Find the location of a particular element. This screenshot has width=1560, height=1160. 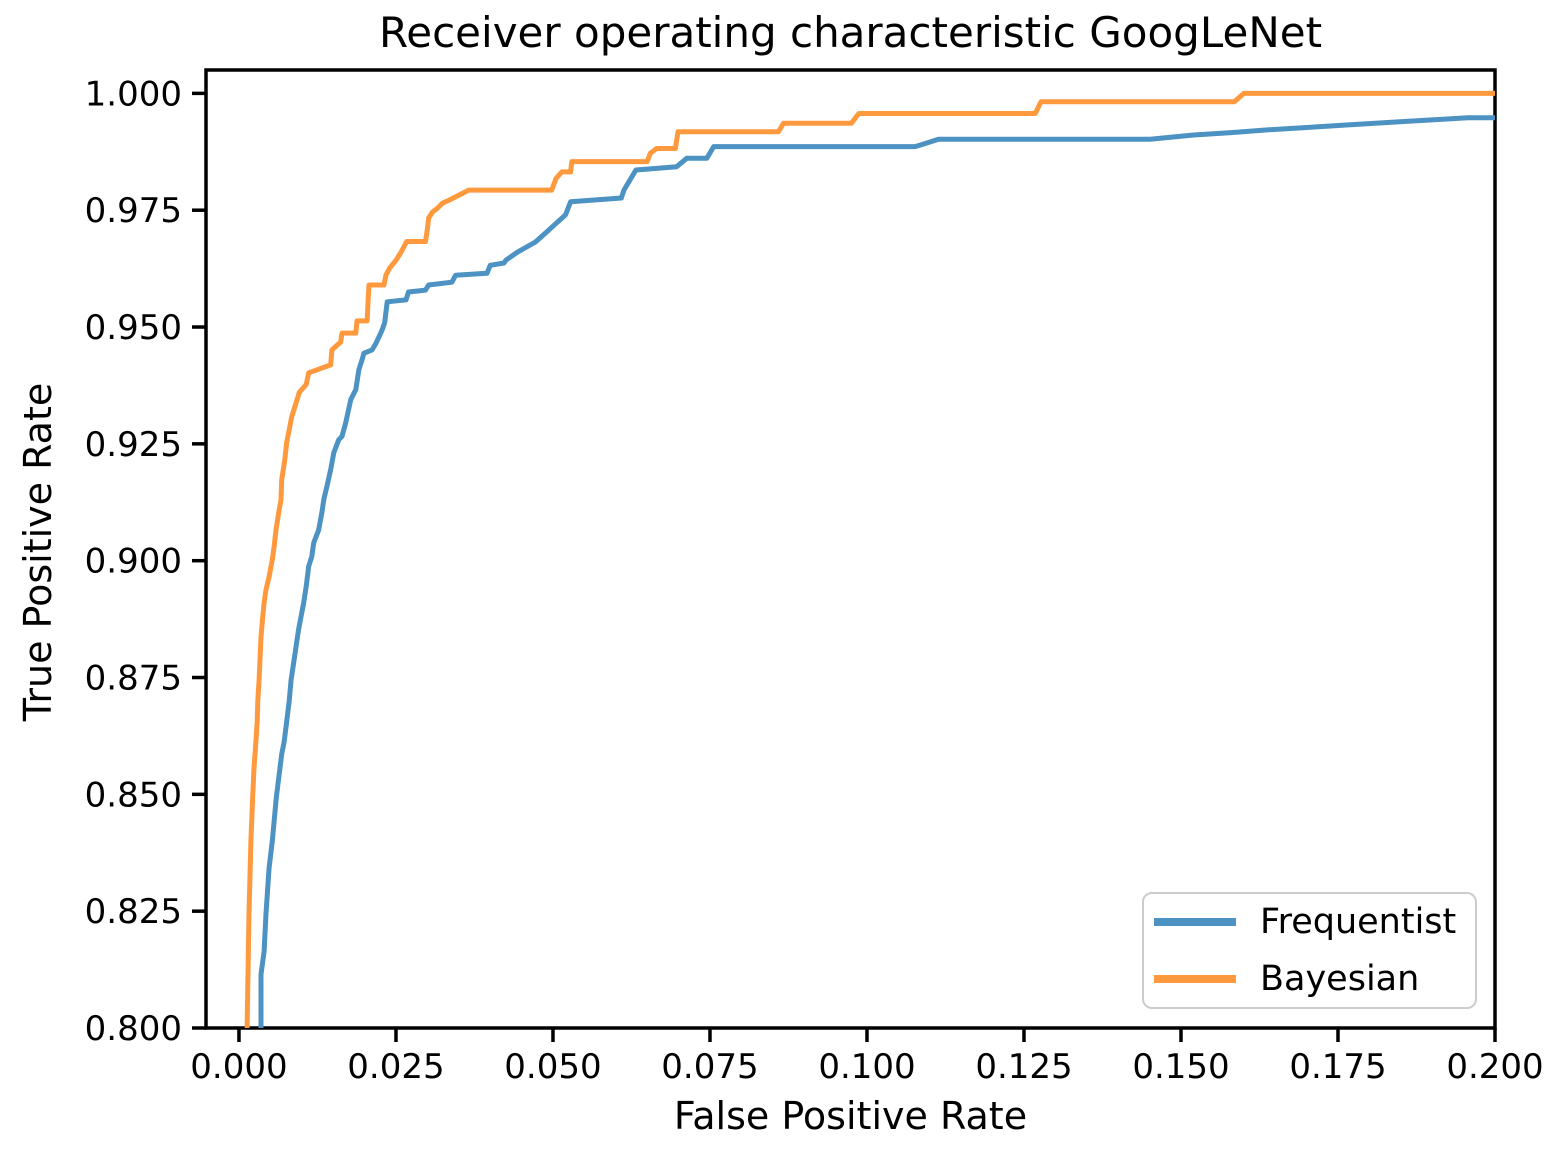

x-tick-label: 0.050 is located at coordinates (552, 1067).